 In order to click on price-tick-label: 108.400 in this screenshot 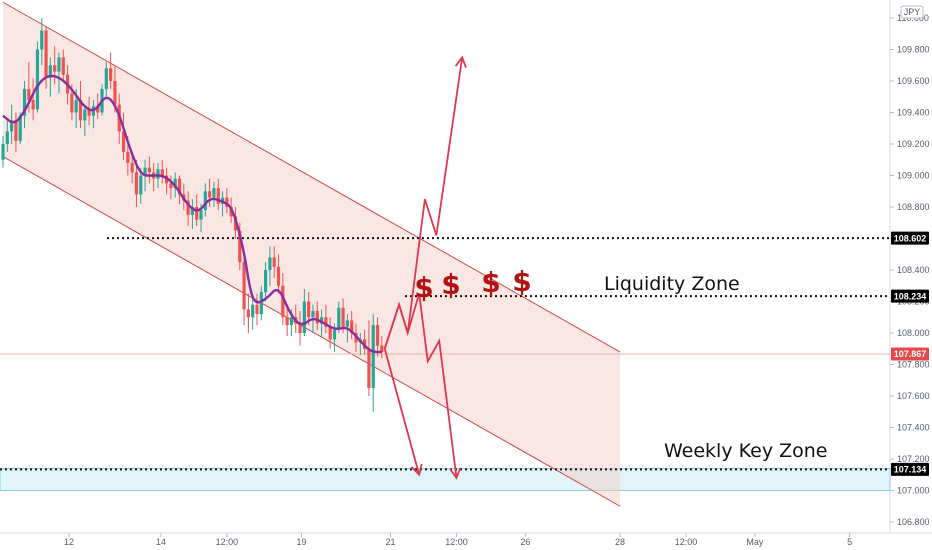, I will do `click(913, 270)`.